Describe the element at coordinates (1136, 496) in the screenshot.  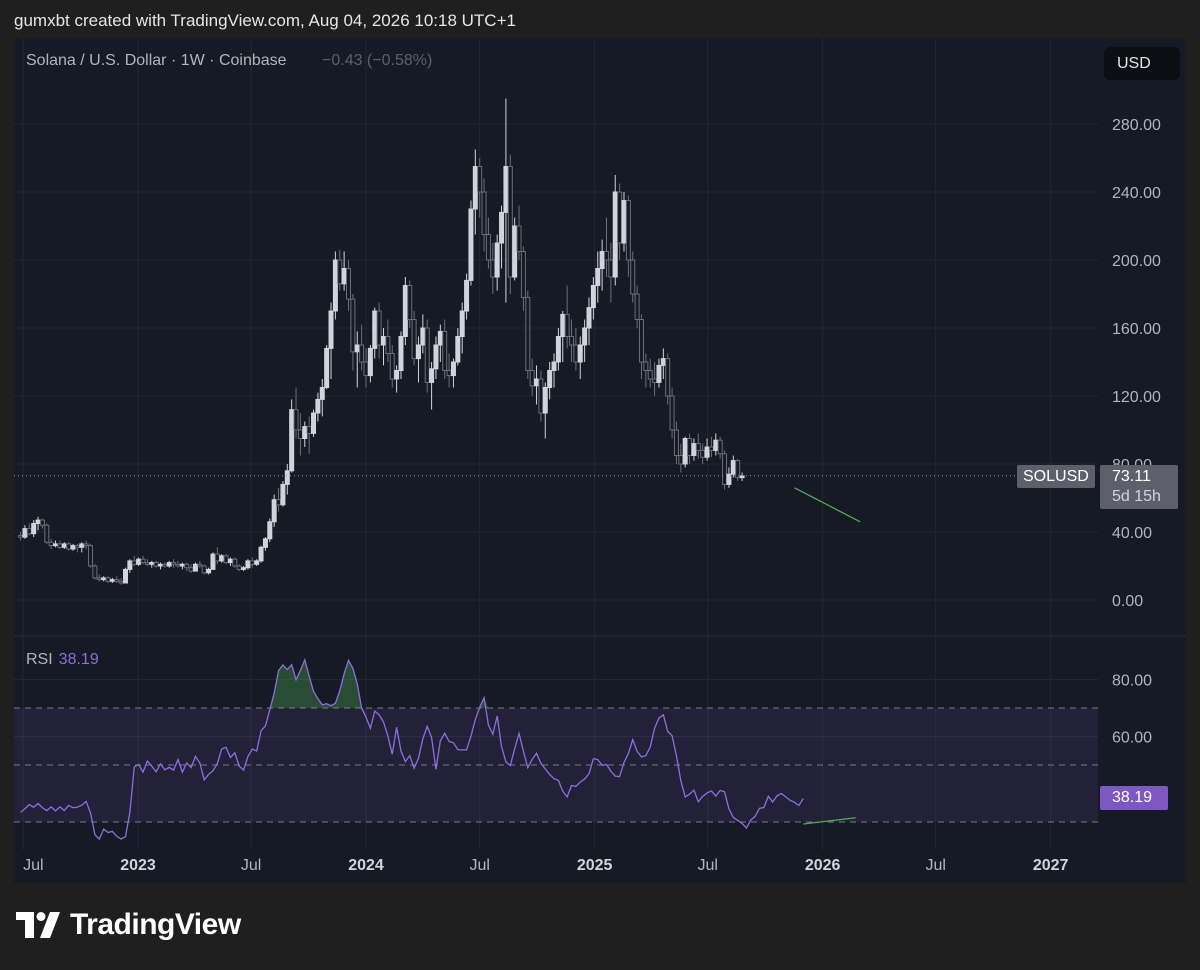
I see `bar-countdown: 5d 15h` at that location.